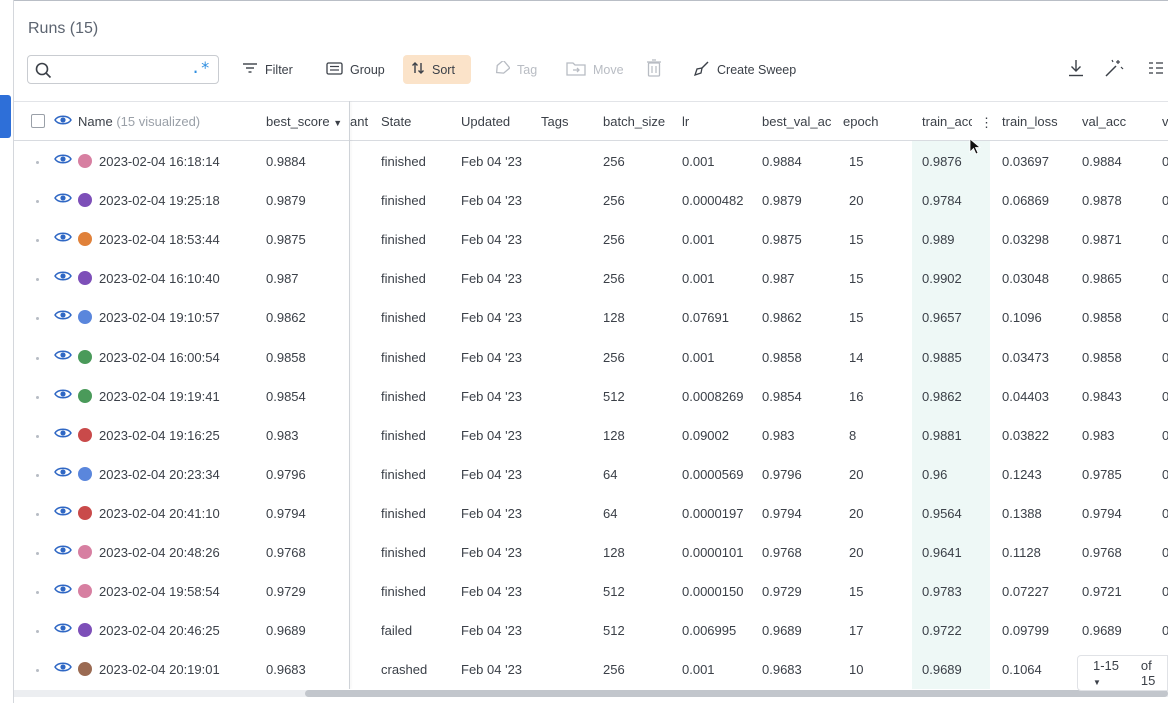 This screenshot has height=703, width=1168. What do you see at coordinates (396, 121) in the screenshot?
I see `column-header-state: State` at bounding box center [396, 121].